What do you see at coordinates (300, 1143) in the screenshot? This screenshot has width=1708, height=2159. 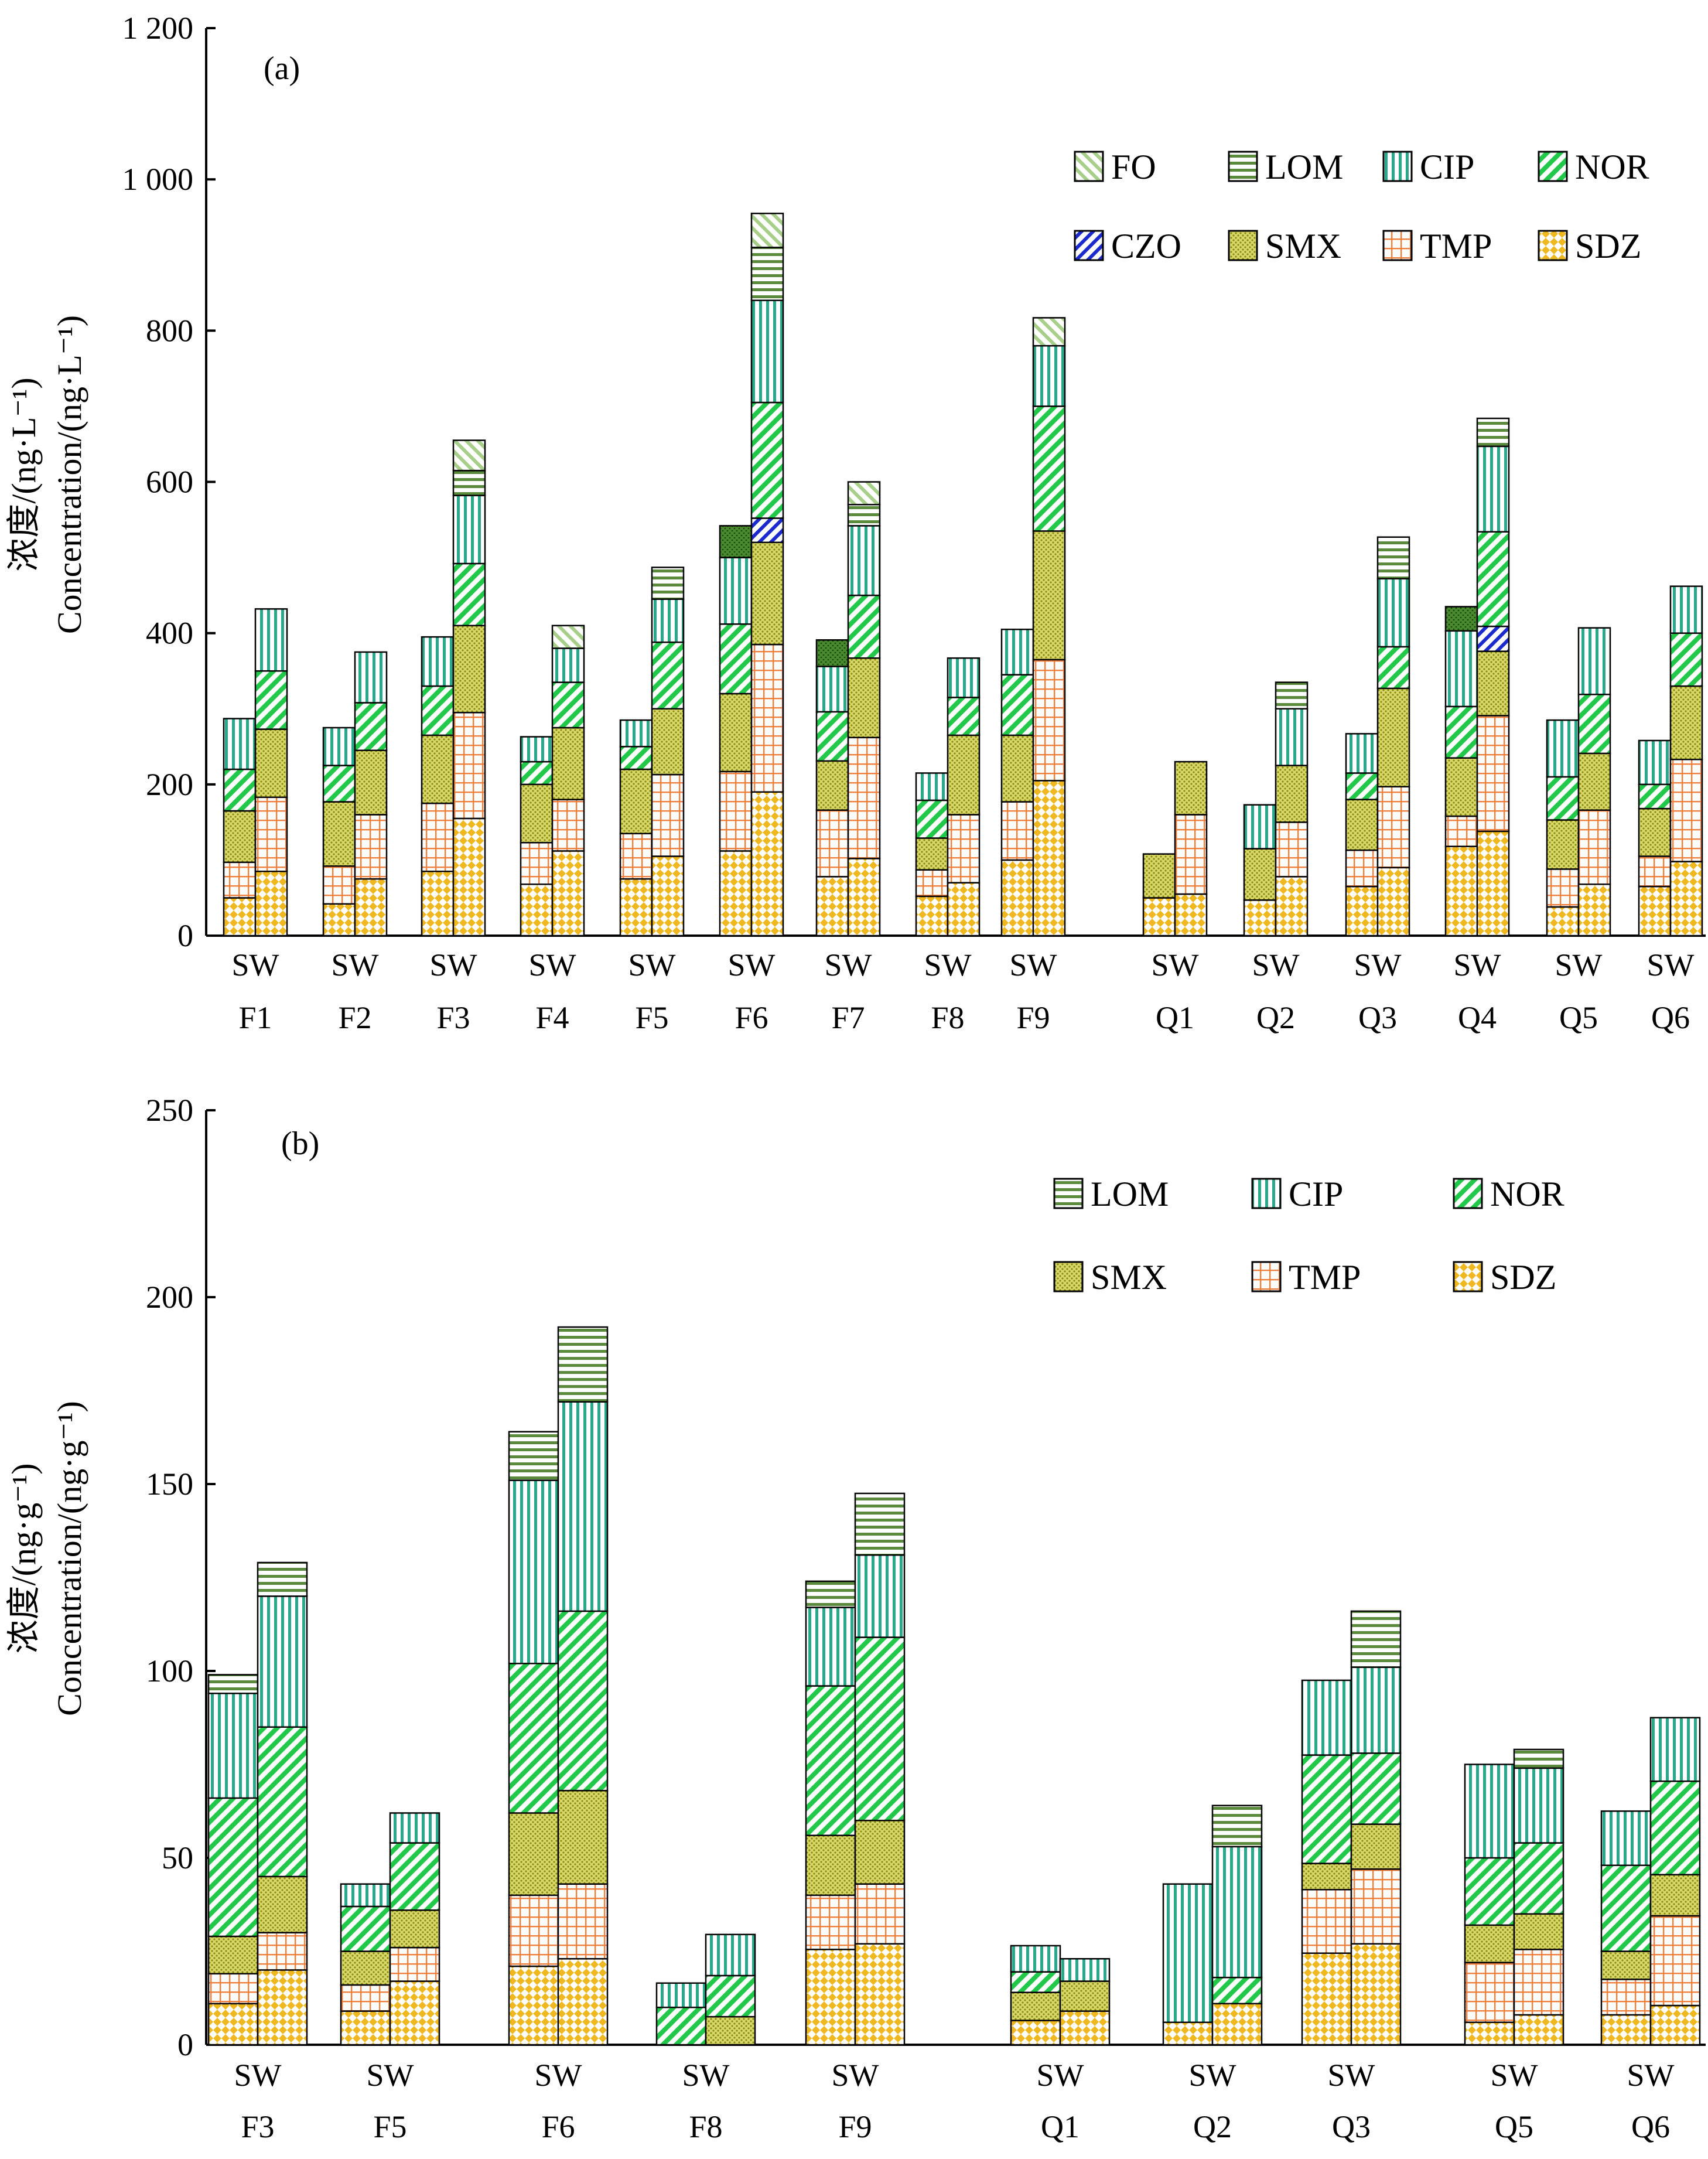 I see `panel-label-b: (b)` at bounding box center [300, 1143].